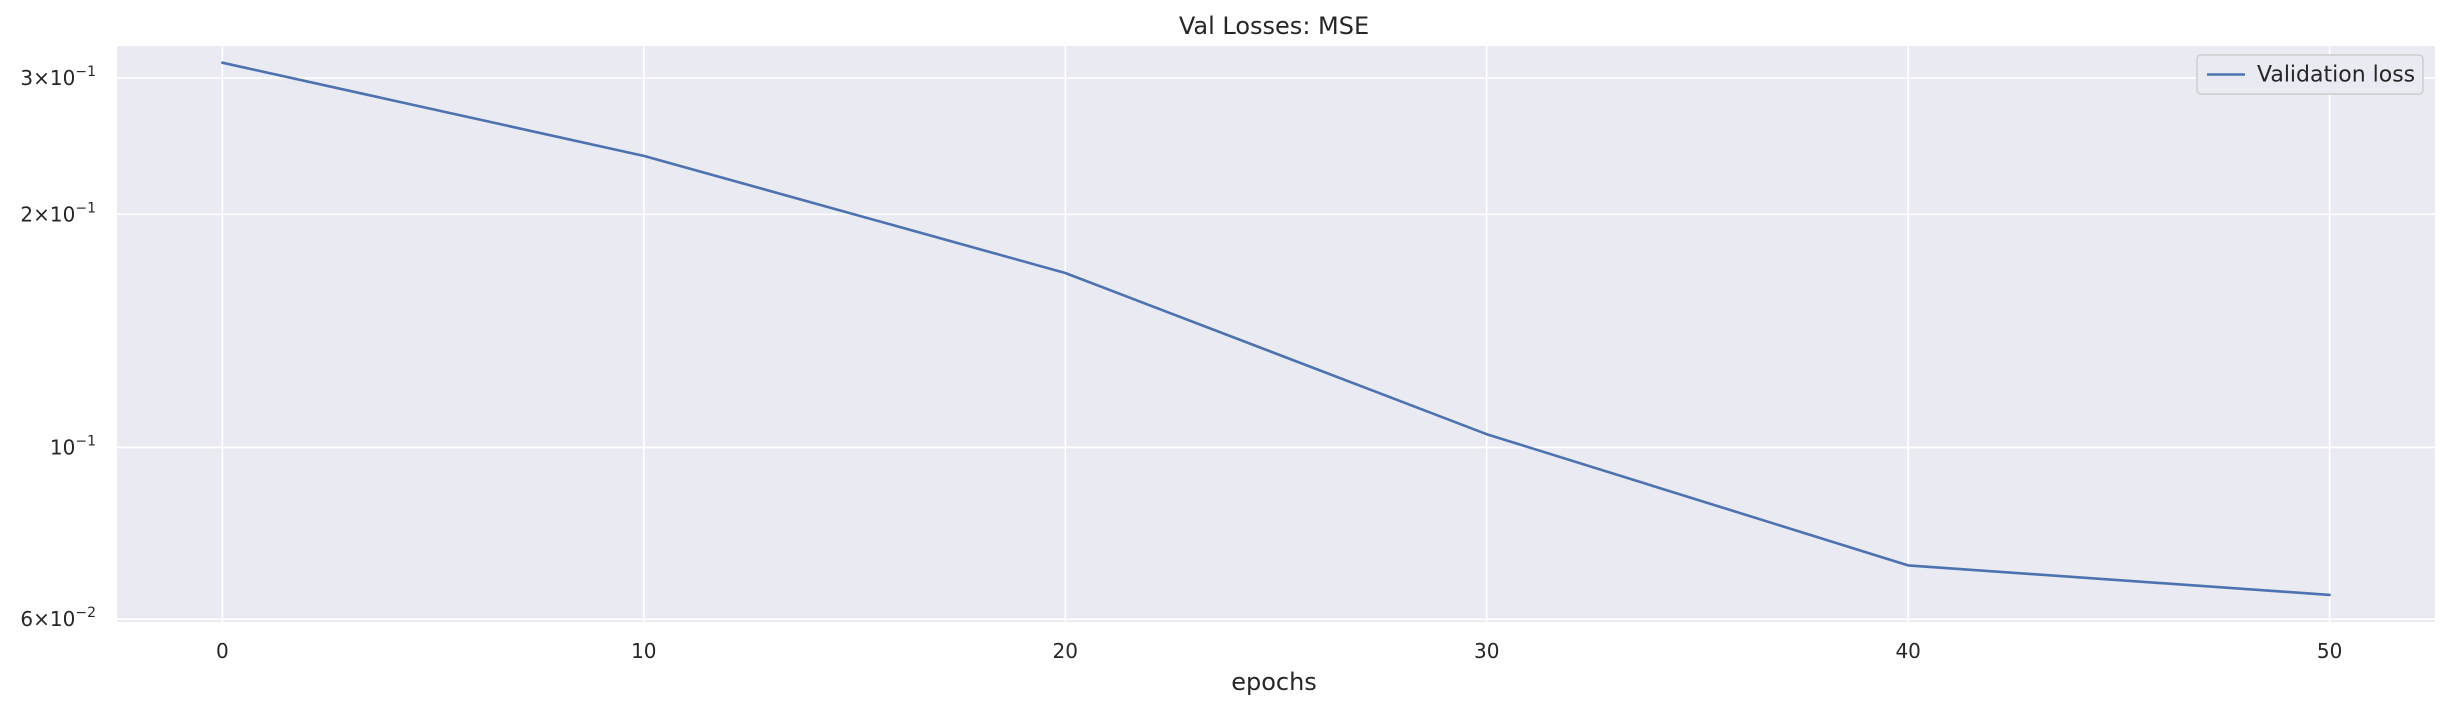 The height and width of the screenshot is (709, 2450). Describe the element at coordinates (58, 213) in the screenshot. I see `y-tick-label: 2×10⁻¹` at that location.